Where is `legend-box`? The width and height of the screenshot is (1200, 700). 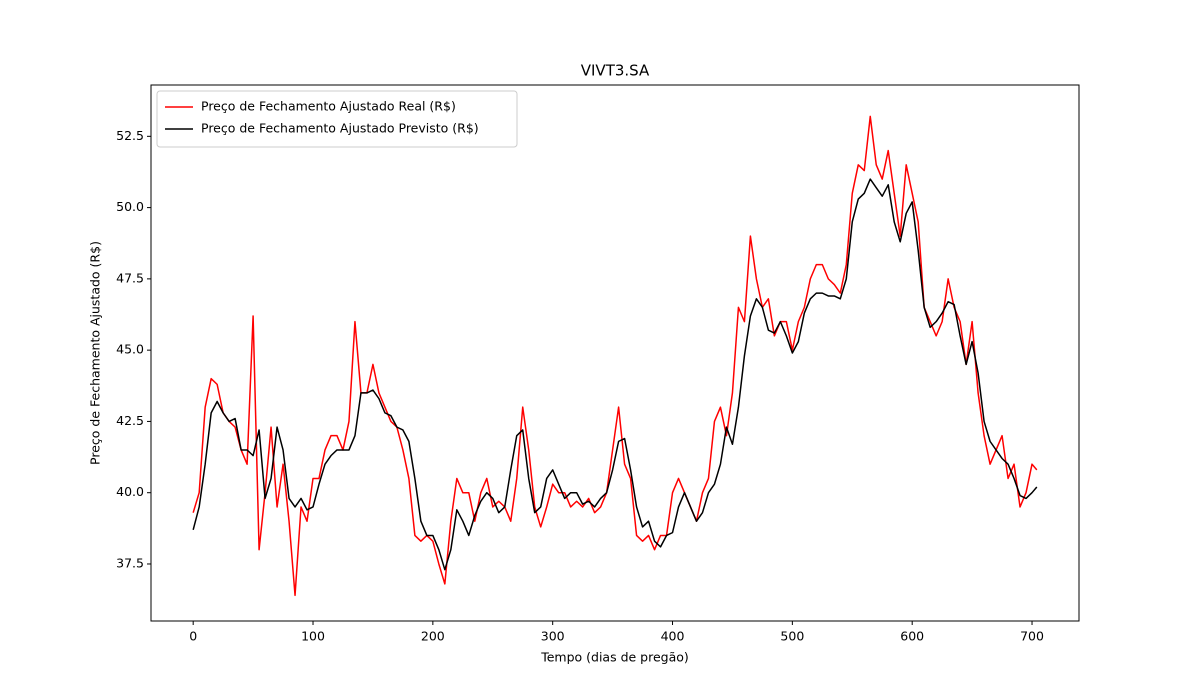 legend-box is located at coordinates (337, 119).